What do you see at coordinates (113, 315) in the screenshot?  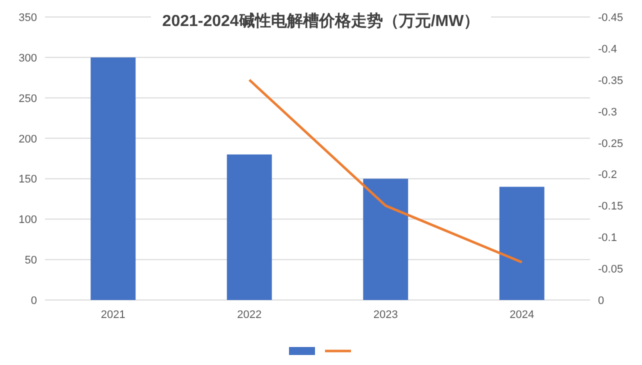 I see `x-tick-label: 2021` at bounding box center [113, 315].